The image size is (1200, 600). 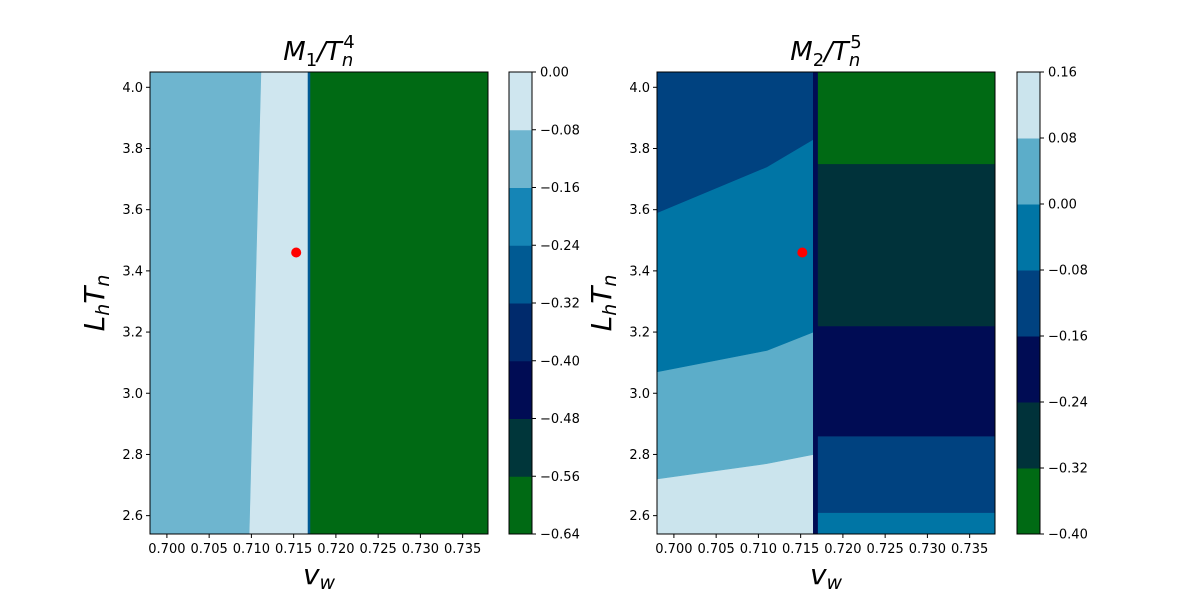 What do you see at coordinates (560, 419) in the screenshot?
I see `colorbar-tick-label: −0.48` at bounding box center [560, 419].